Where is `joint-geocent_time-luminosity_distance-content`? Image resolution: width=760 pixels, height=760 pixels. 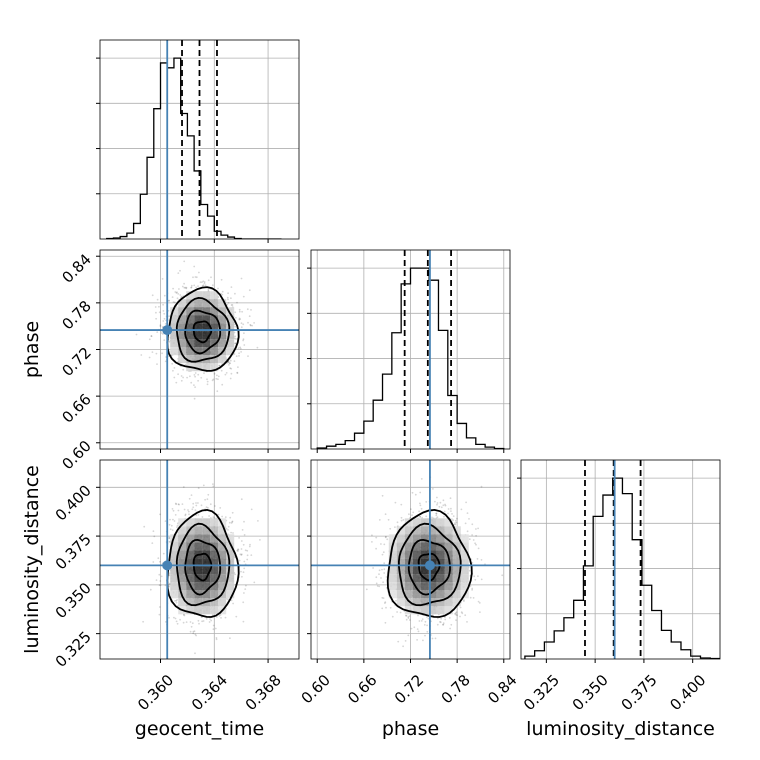
joint-geocent_time-luminosity_distance-content is located at coordinates (199, 561).